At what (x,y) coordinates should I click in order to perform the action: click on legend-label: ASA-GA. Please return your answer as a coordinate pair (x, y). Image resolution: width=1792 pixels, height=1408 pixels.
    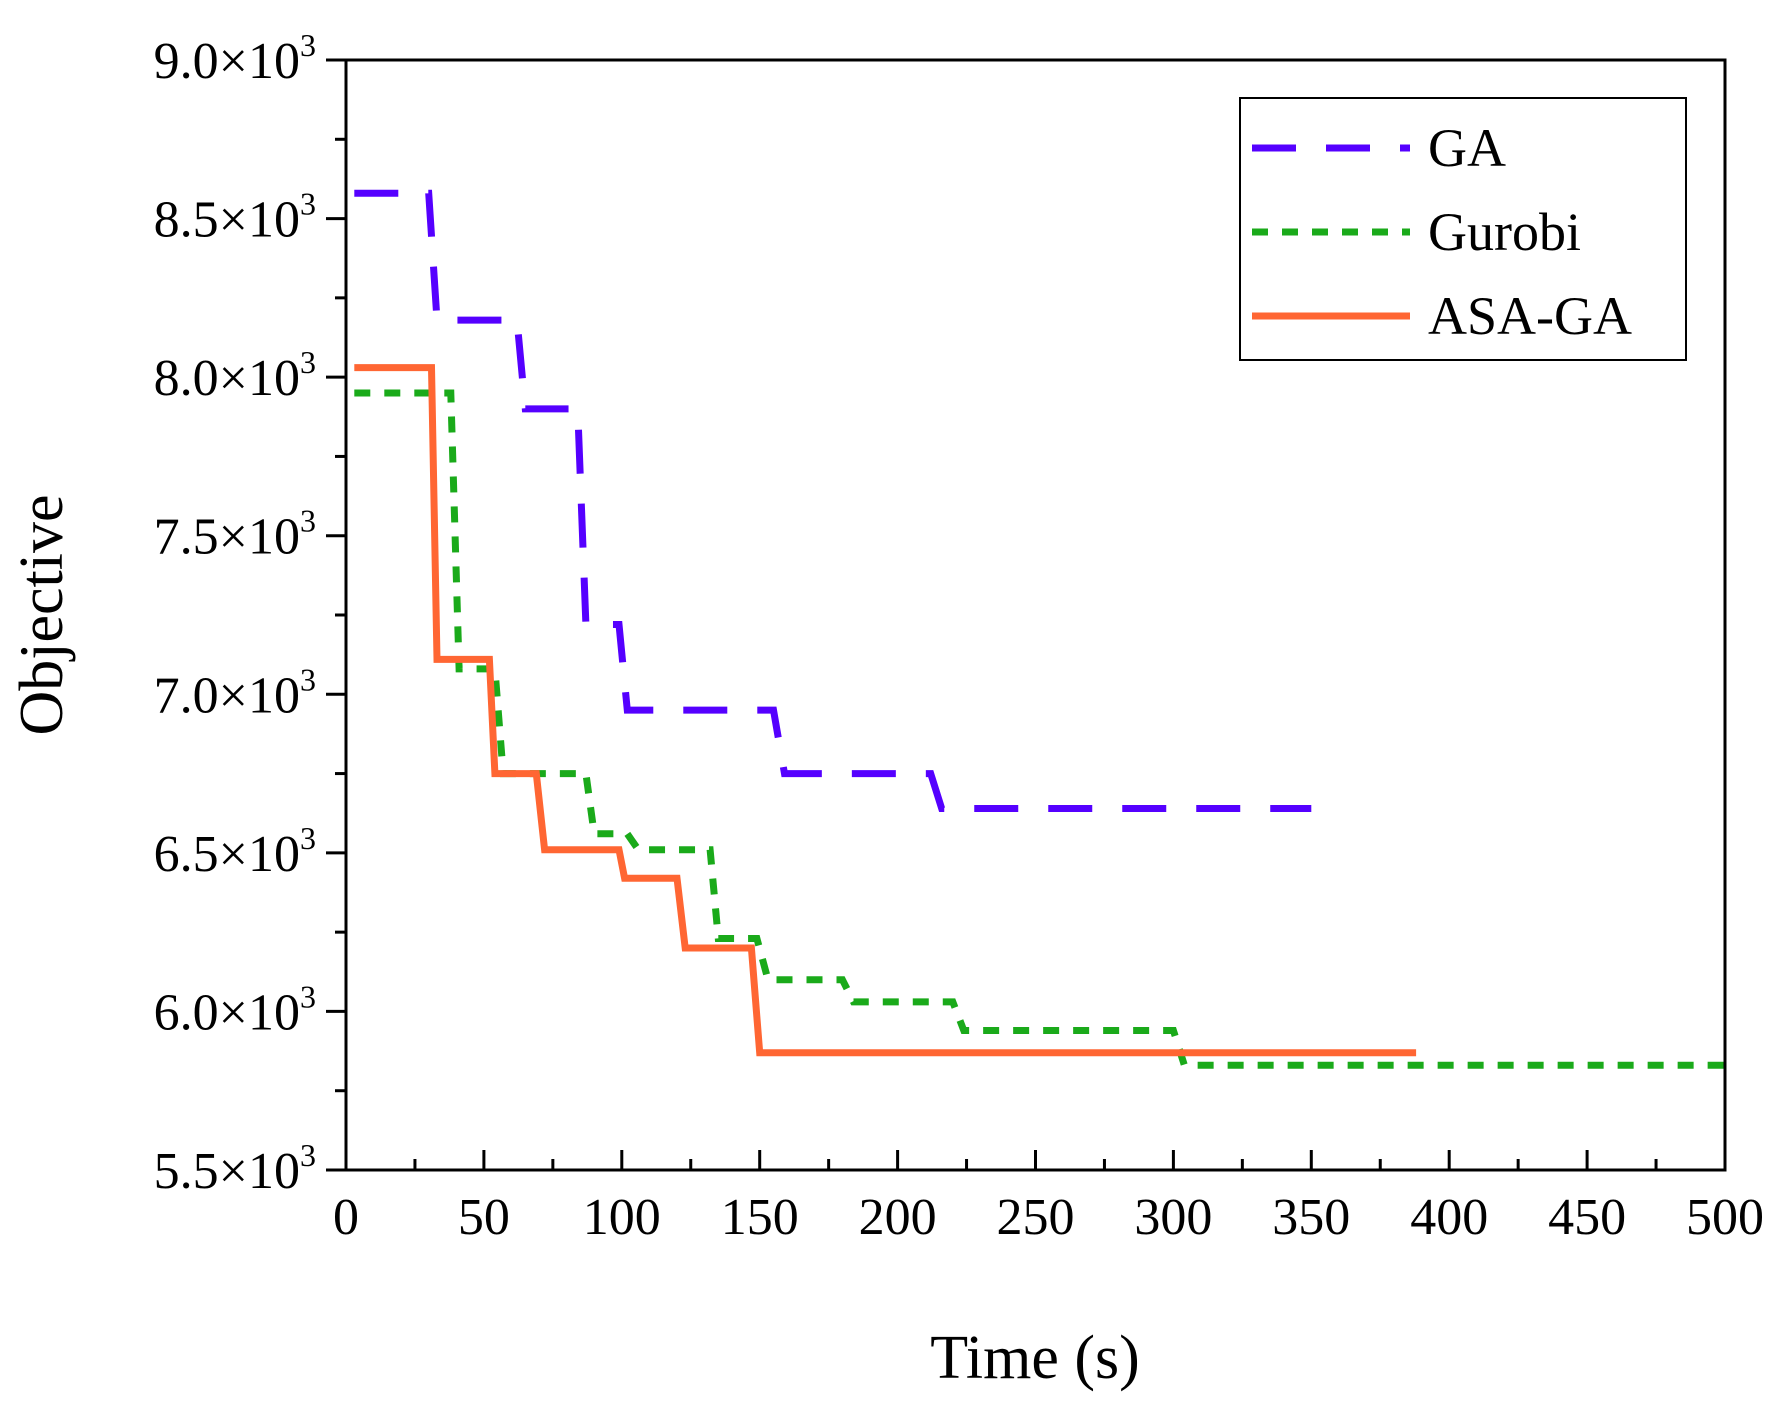
    Looking at the image, I should click on (1530, 316).